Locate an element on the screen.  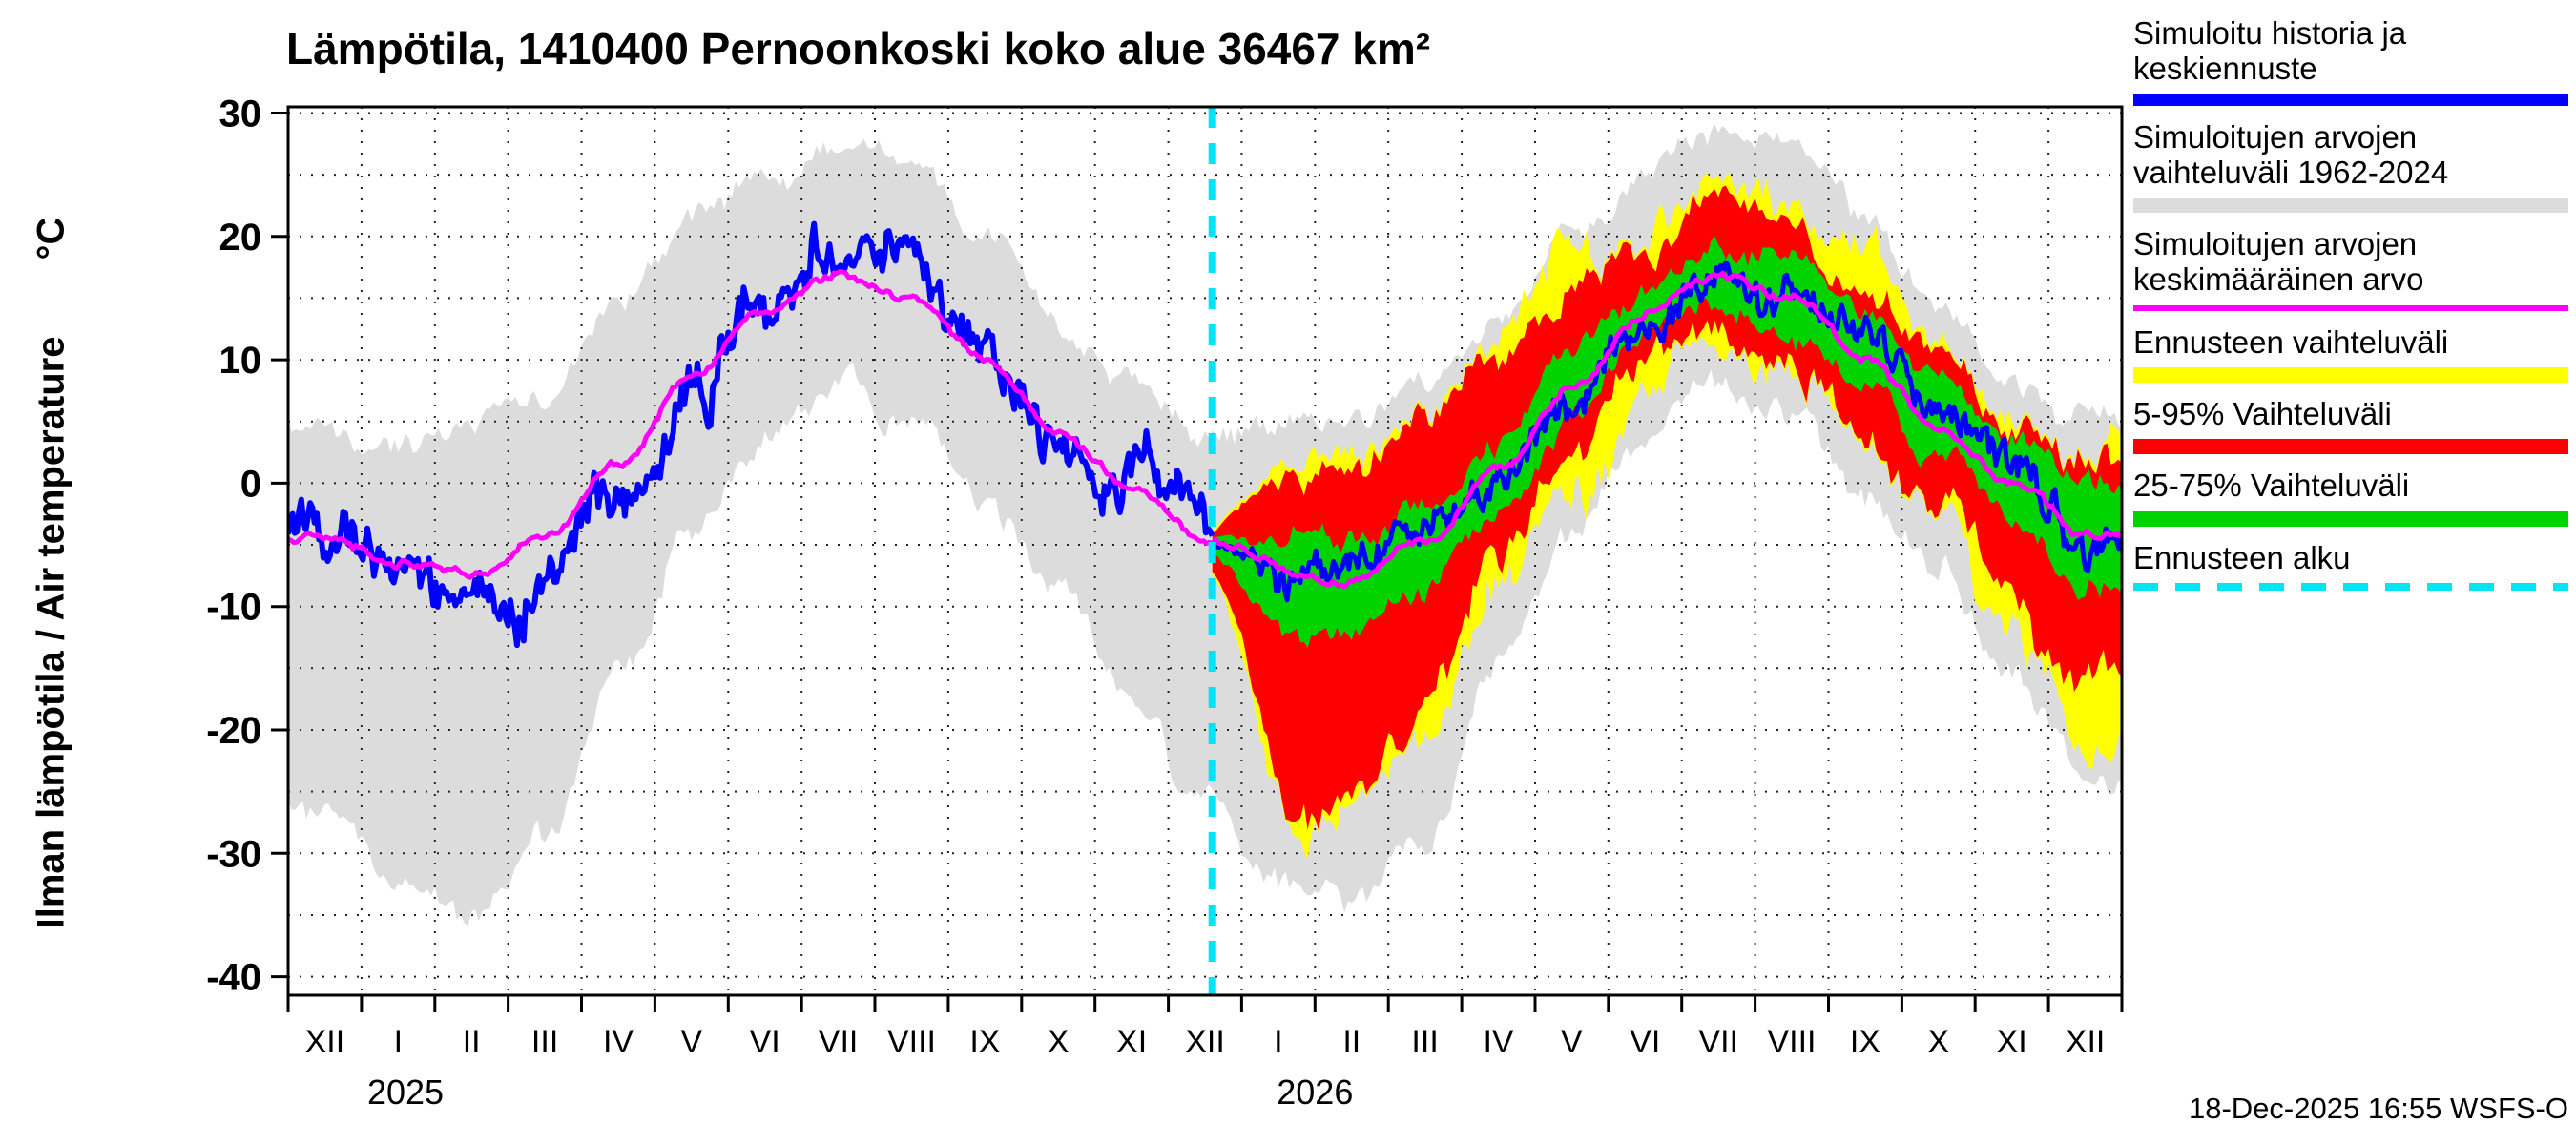
y-tick-label: 20 is located at coordinates (240, 238).